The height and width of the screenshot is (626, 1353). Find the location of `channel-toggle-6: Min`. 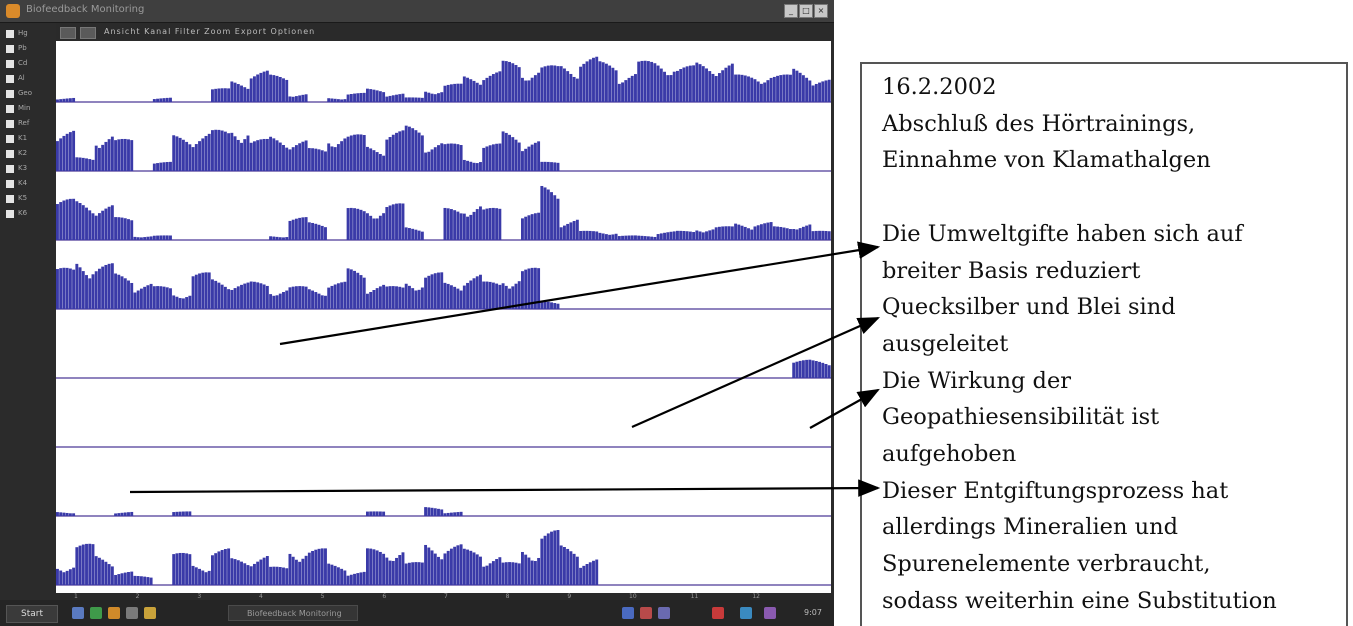

channel-toggle-6: Min is located at coordinates (28, 109).